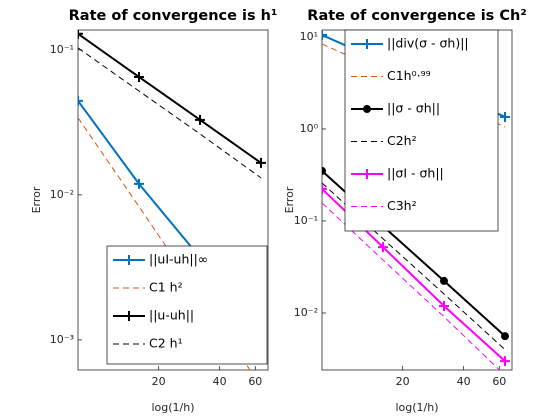 Image resolution: width=560 pixels, height=420 pixels. Describe the element at coordinates (402, 140) in the screenshot. I see `legend-label: C2h²` at that location.